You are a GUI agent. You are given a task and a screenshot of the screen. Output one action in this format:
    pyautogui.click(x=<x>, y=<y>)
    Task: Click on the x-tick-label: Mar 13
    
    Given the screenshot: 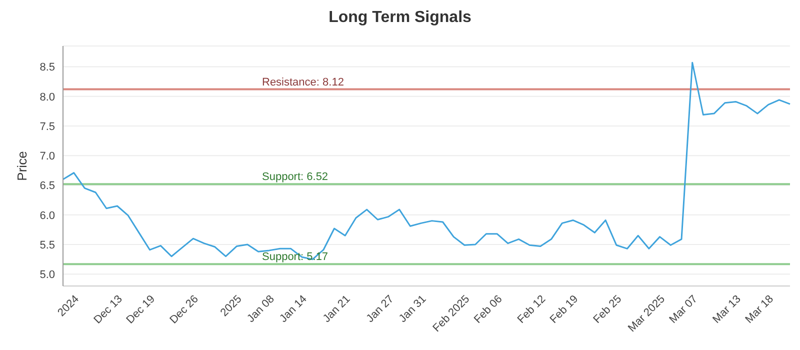 What is the action you would take?
    pyautogui.click(x=727, y=309)
    